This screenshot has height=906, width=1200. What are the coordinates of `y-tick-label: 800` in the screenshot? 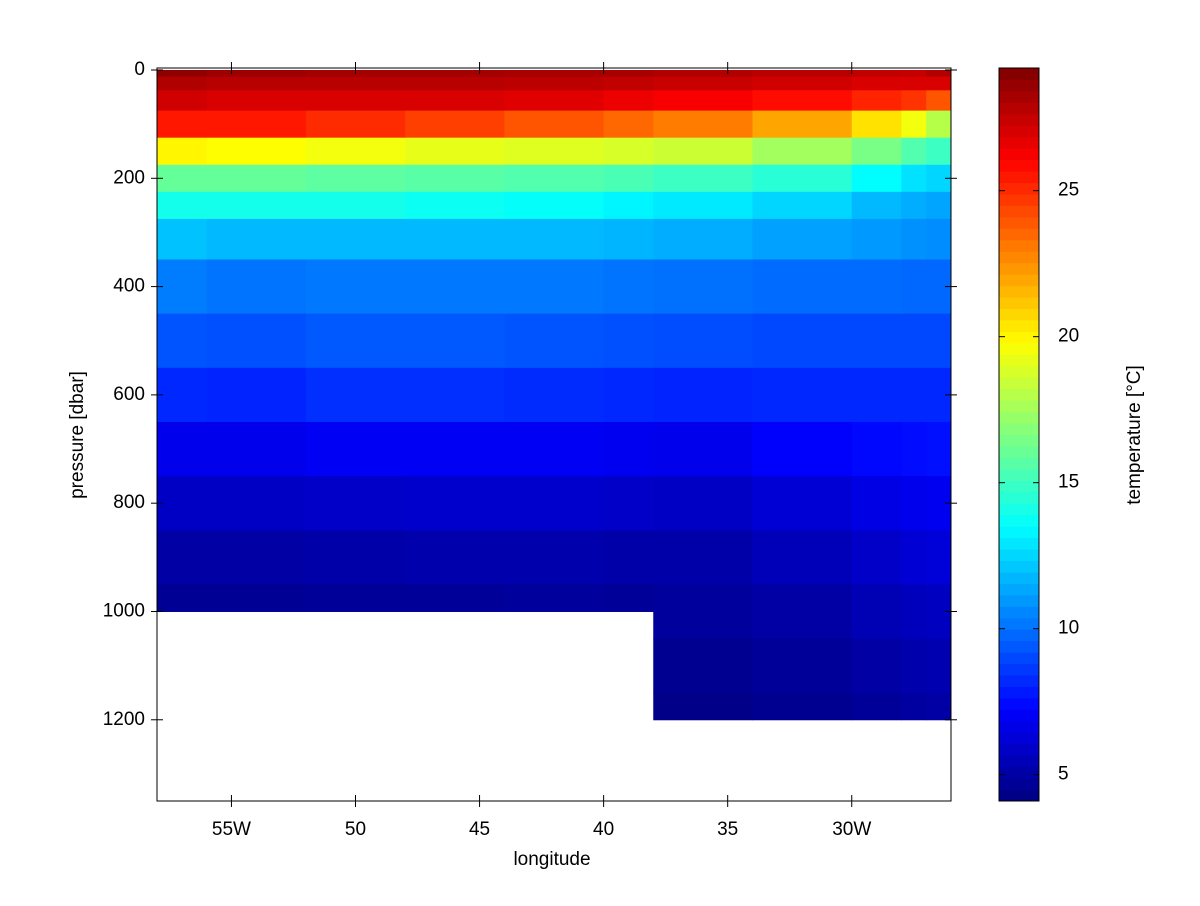 It's located at (129, 502).